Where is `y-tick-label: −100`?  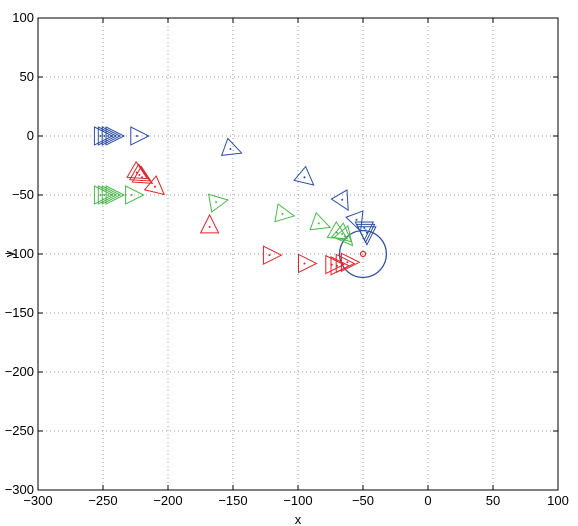 y-tick-label: −100 is located at coordinates (19, 253).